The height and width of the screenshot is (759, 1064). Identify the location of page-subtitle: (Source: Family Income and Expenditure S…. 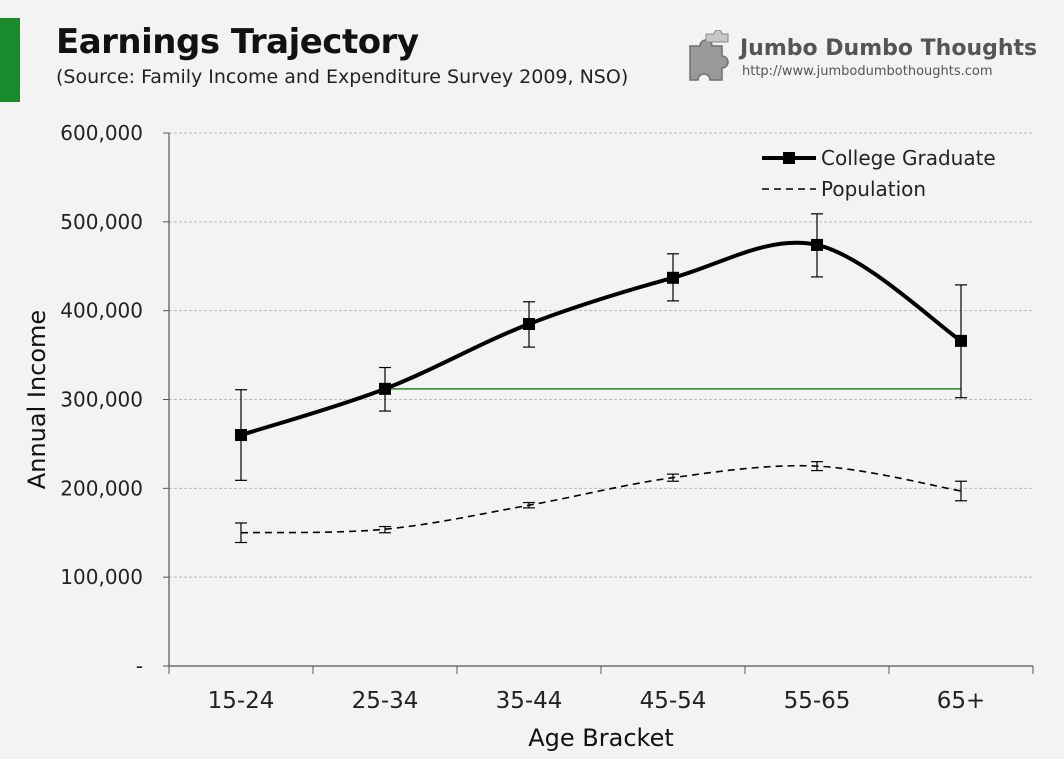
(342, 77).